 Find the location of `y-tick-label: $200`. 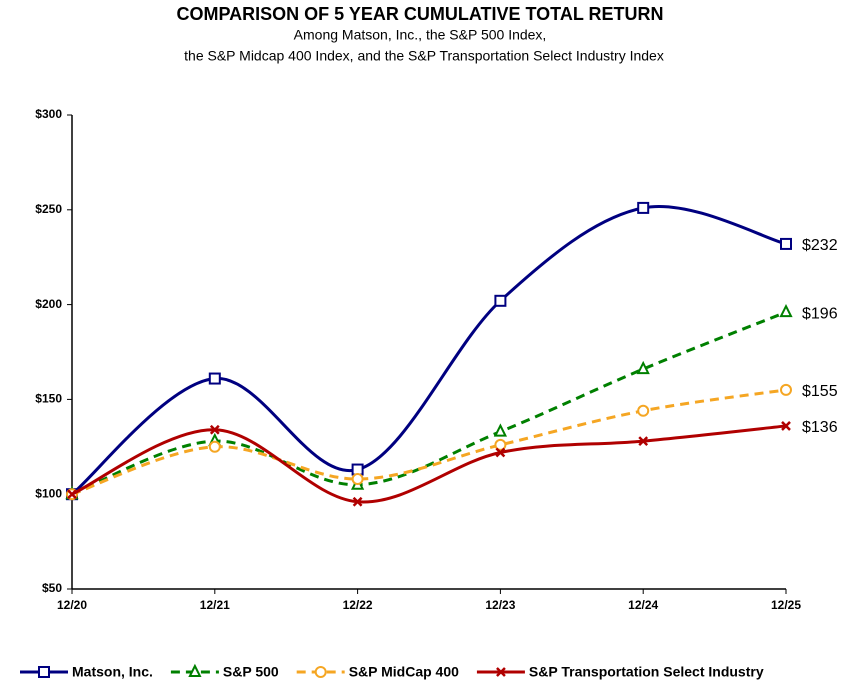

y-tick-label: $200 is located at coordinates (48, 304).